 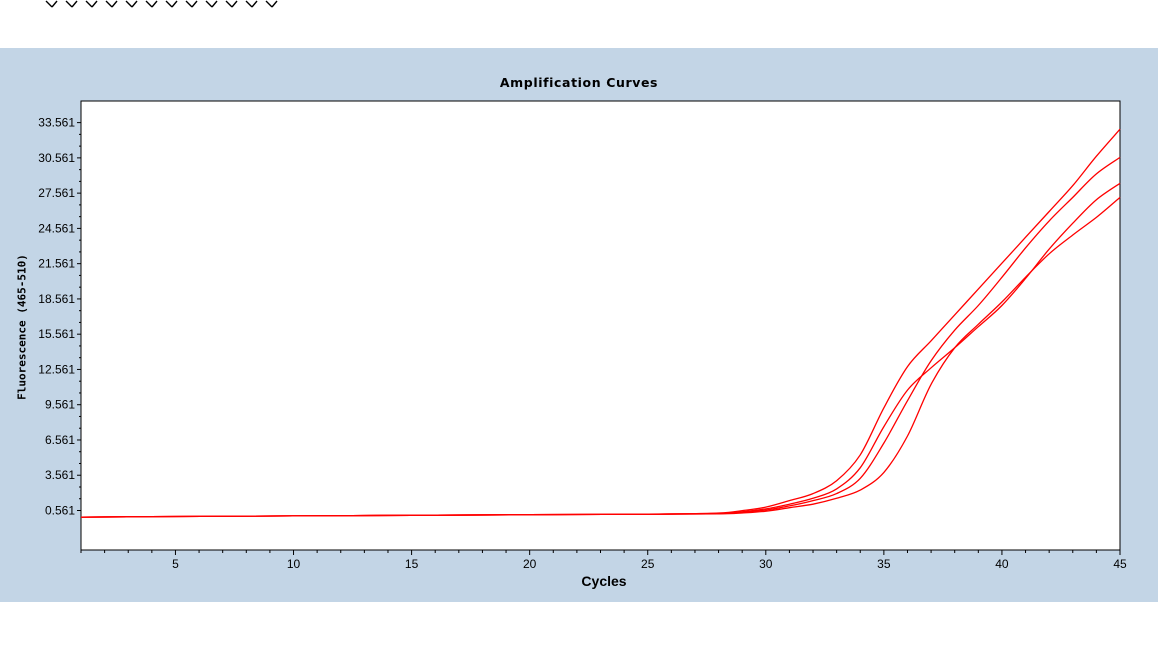 I want to click on x-tick-label: 5, so click(x=175, y=564).